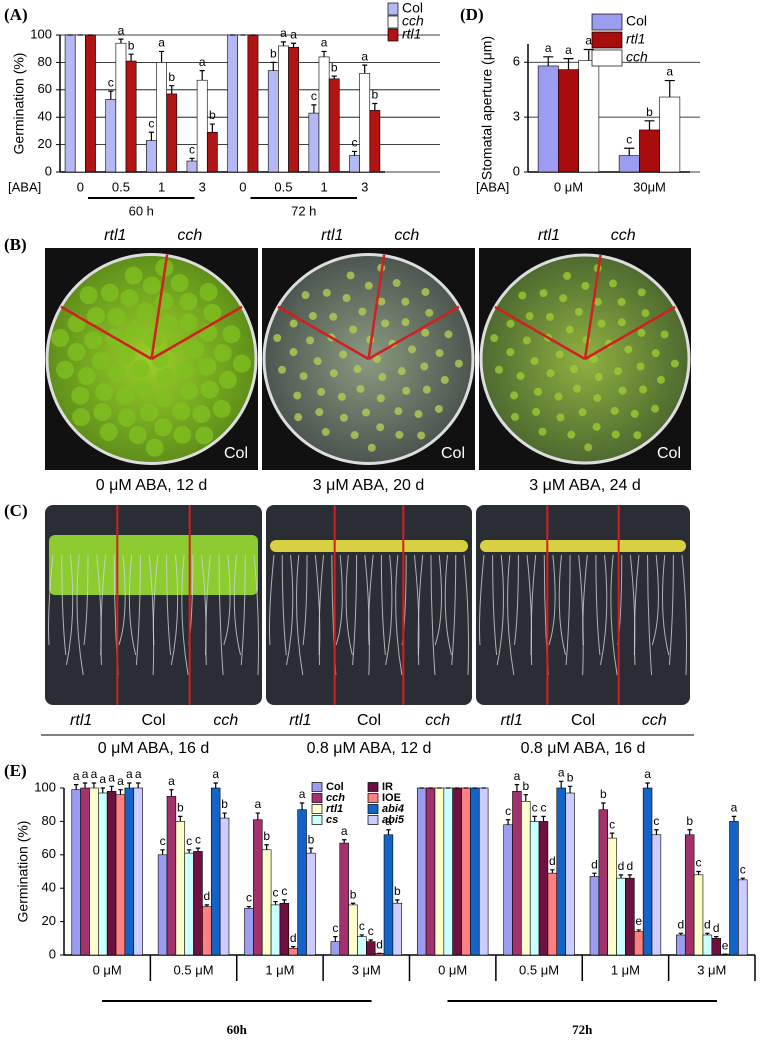  I want to click on y-axis-label: Germination (%), so click(23, 872).